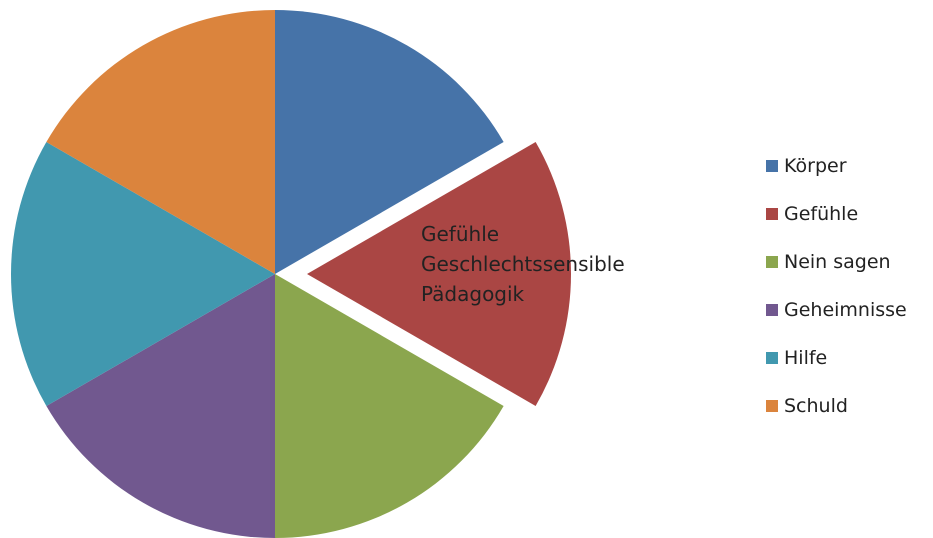  I want to click on legend-item-nein-sagen: Nein sagen, so click(836, 262).